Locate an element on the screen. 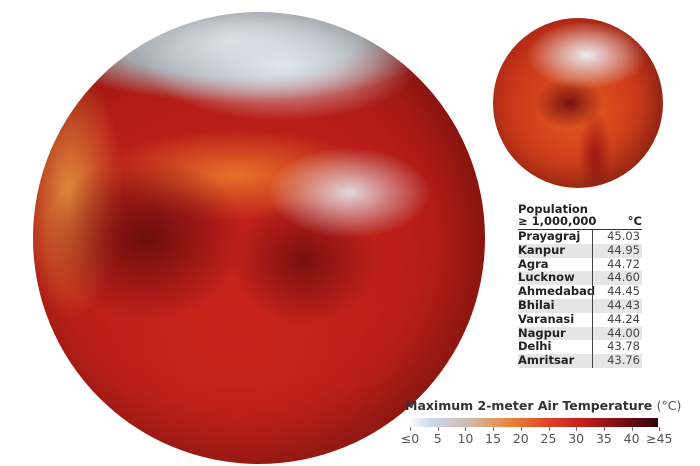  color-scale-ticks: ≤0 5 10 15 20 25 30 35 40 ≥45 is located at coordinates (350, 442).